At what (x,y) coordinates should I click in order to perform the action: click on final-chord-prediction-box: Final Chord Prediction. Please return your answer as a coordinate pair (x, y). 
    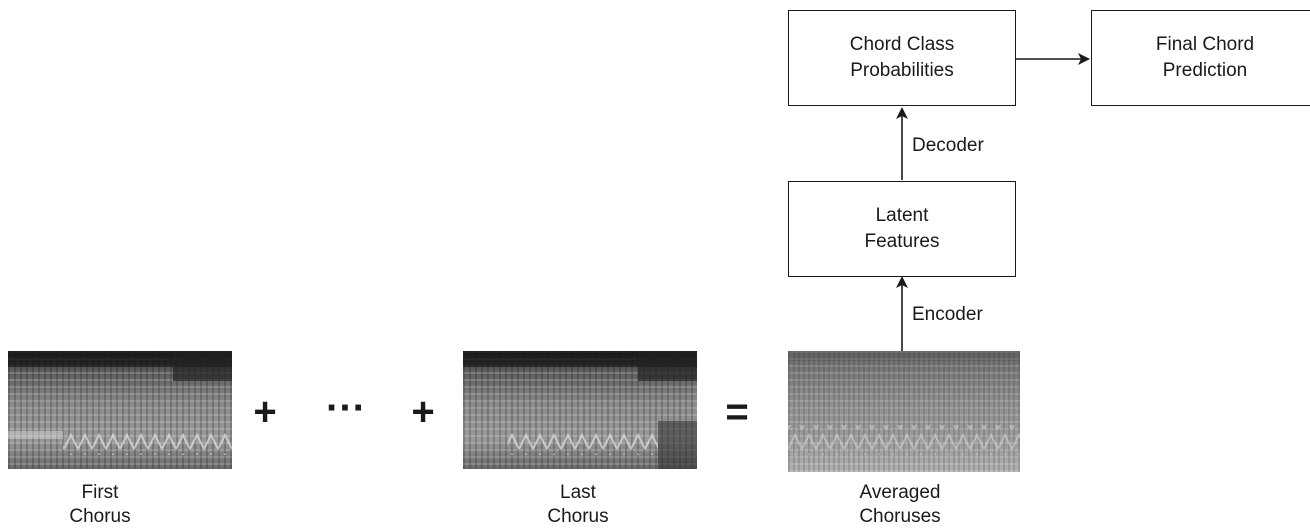
    Looking at the image, I should click on (1200, 58).